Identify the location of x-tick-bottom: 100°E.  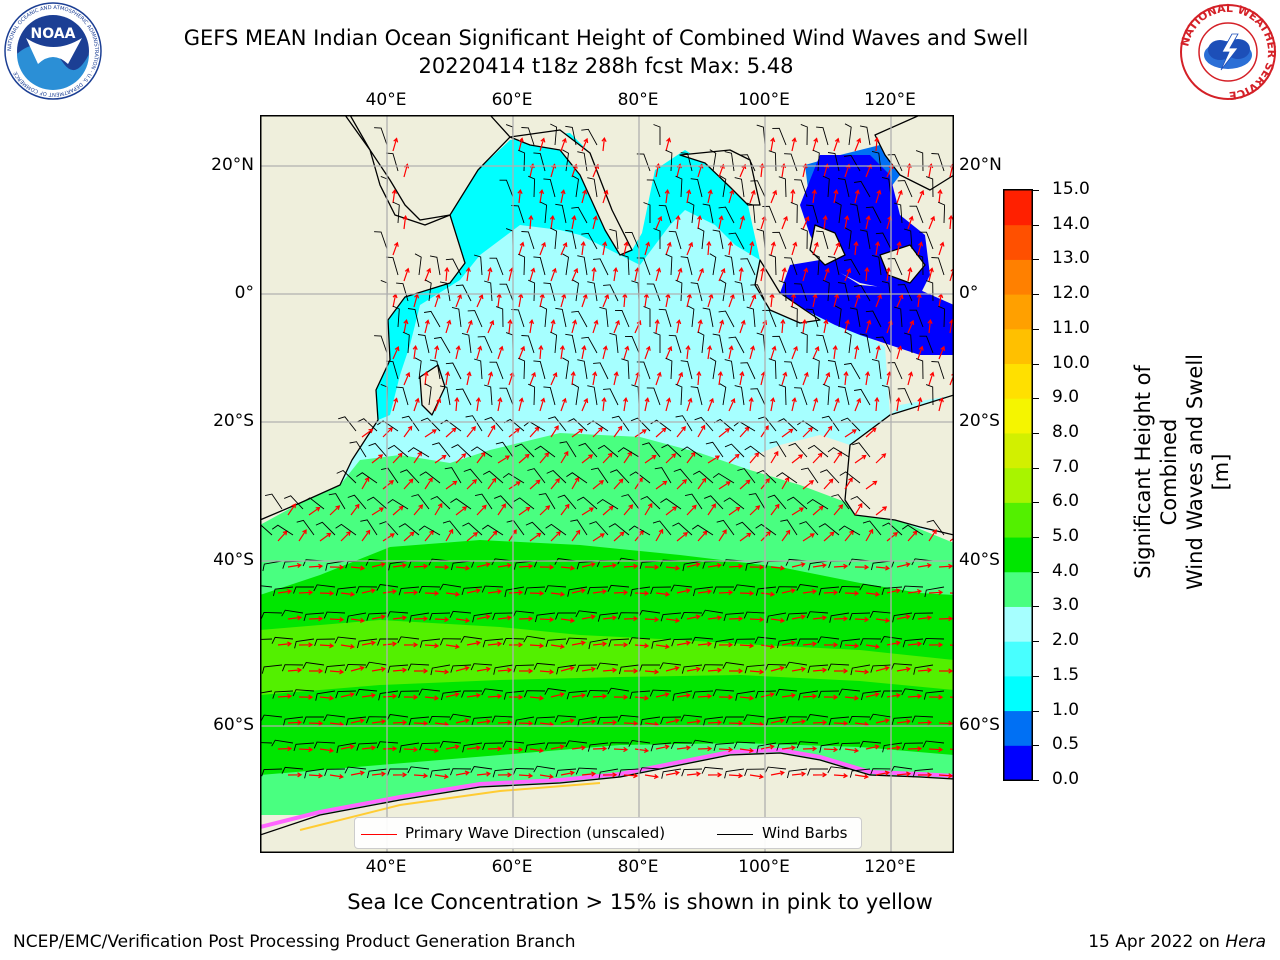
(764, 867).